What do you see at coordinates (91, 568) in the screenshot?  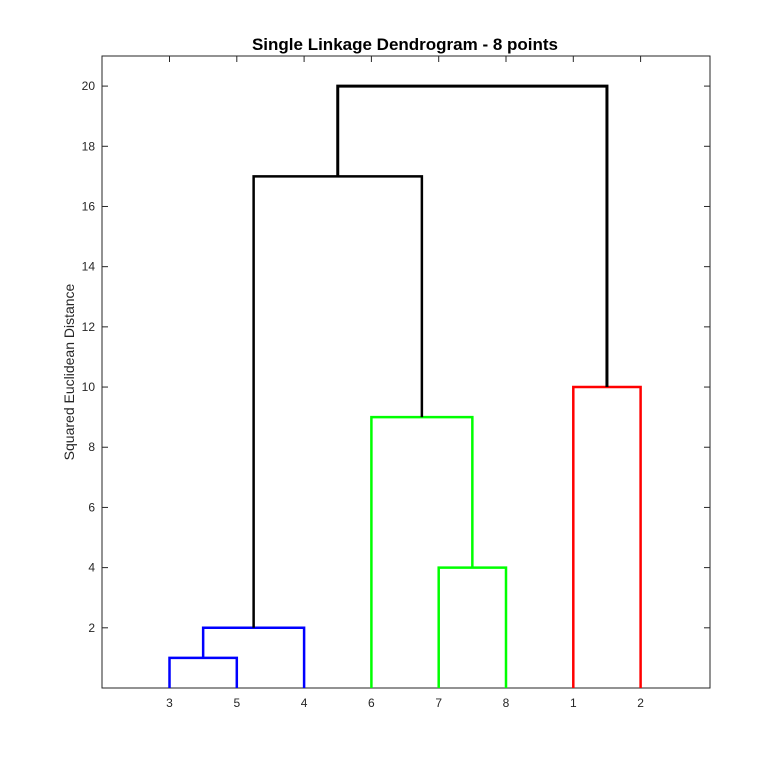 I see `y-tick-label: 4` at bounding box center [91, 568].